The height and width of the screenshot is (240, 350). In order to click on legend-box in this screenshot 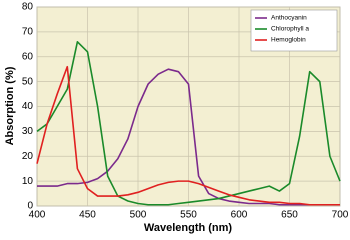, I will do `click(294, 30)`.